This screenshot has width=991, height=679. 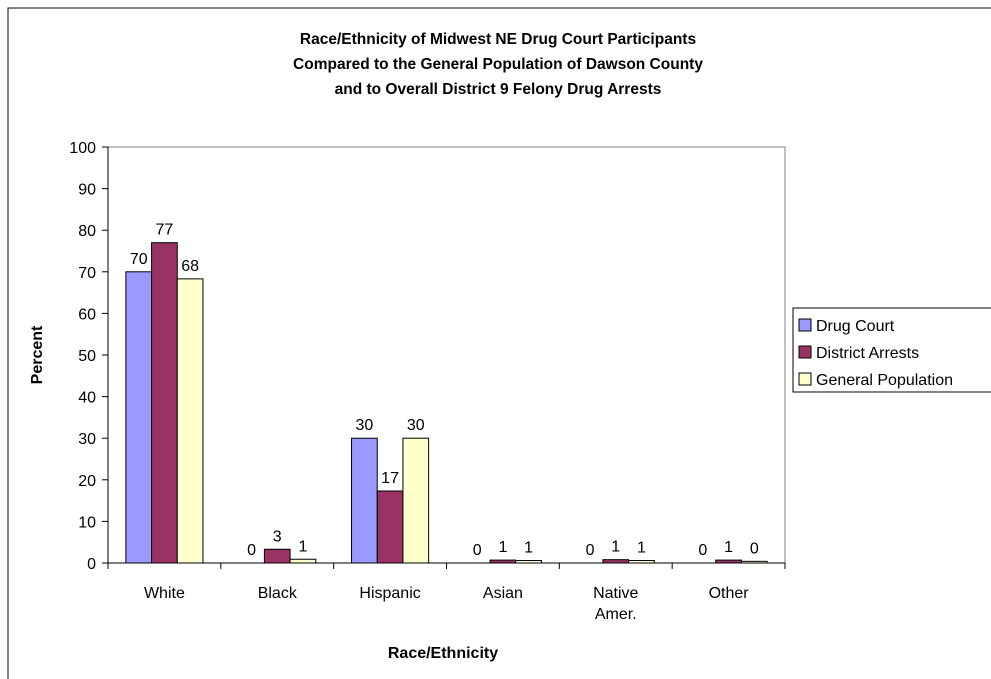 I want to click on y-tick-label: 10, so click(x=87, y=522).